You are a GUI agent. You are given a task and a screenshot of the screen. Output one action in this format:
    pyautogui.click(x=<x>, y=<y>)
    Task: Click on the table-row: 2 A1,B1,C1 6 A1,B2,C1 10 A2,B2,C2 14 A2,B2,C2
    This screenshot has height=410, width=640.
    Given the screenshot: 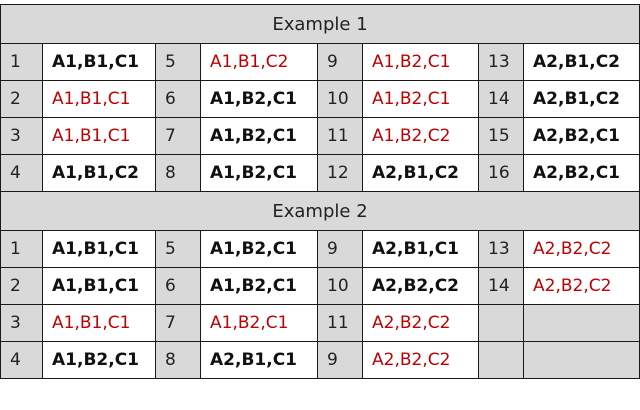 What is the action you would take?
    pyautogui.click(x=320, y=286)
    